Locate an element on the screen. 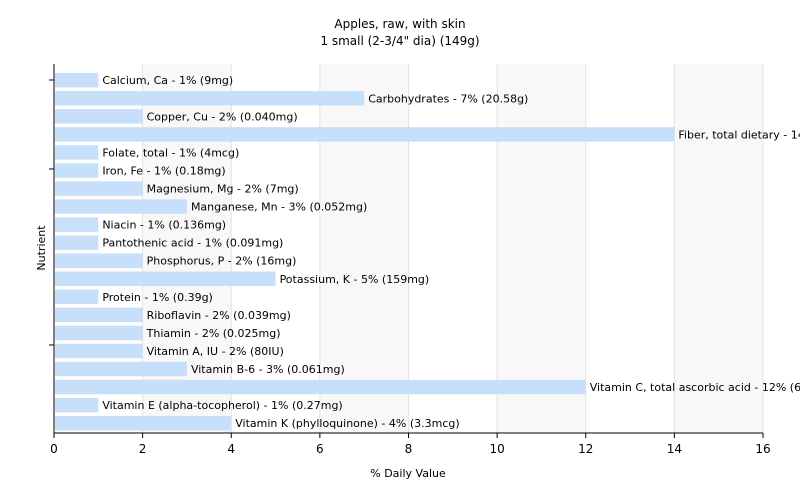 Image resolution: width=800 pixels, height=500 pixels. x-tick-label: 10 is located at coordinates (496, 449).